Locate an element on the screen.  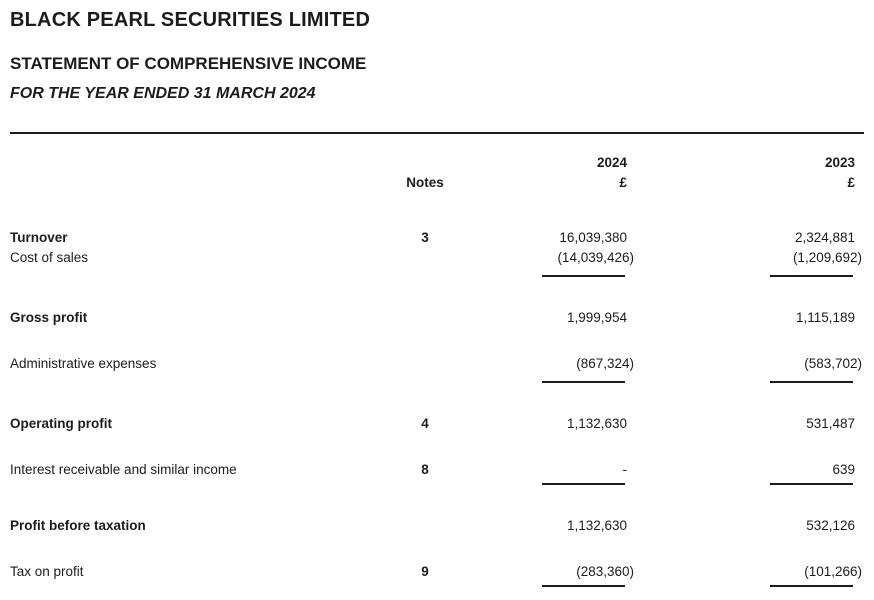
table-row: Gross profit 1,999,954 1,115,189 is located at coordinates (437, 318).